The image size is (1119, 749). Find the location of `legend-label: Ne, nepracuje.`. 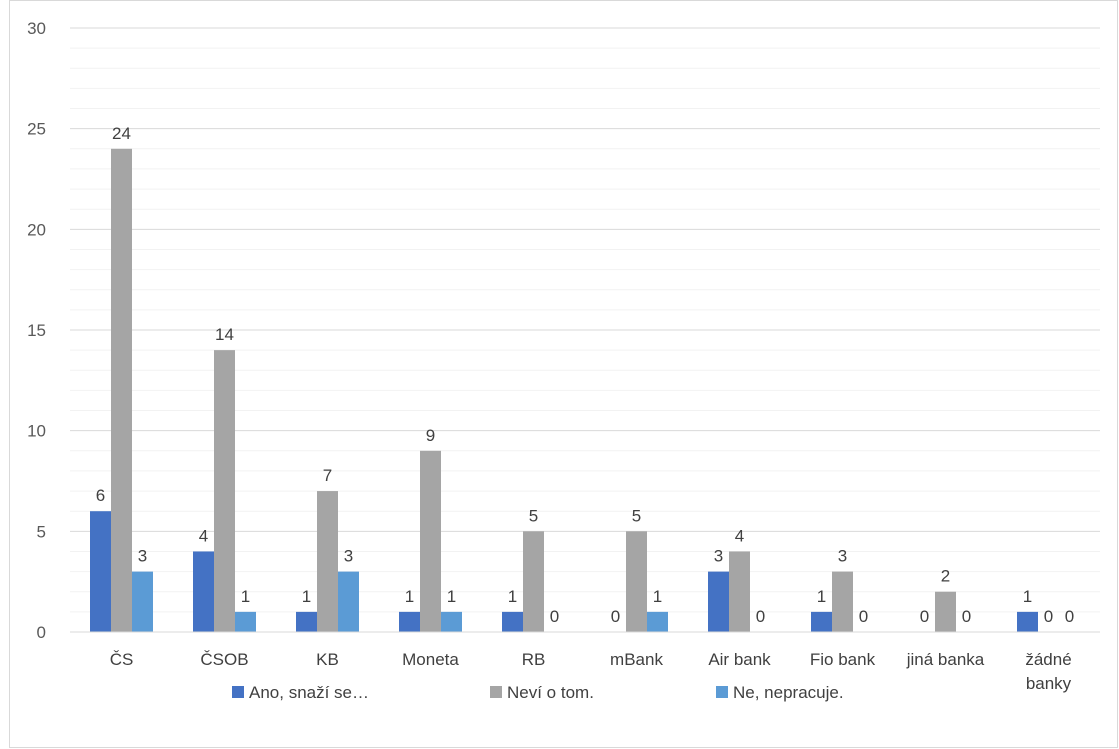

legend-label: Ne, nepracuje. is located at coordinates (788, 692).